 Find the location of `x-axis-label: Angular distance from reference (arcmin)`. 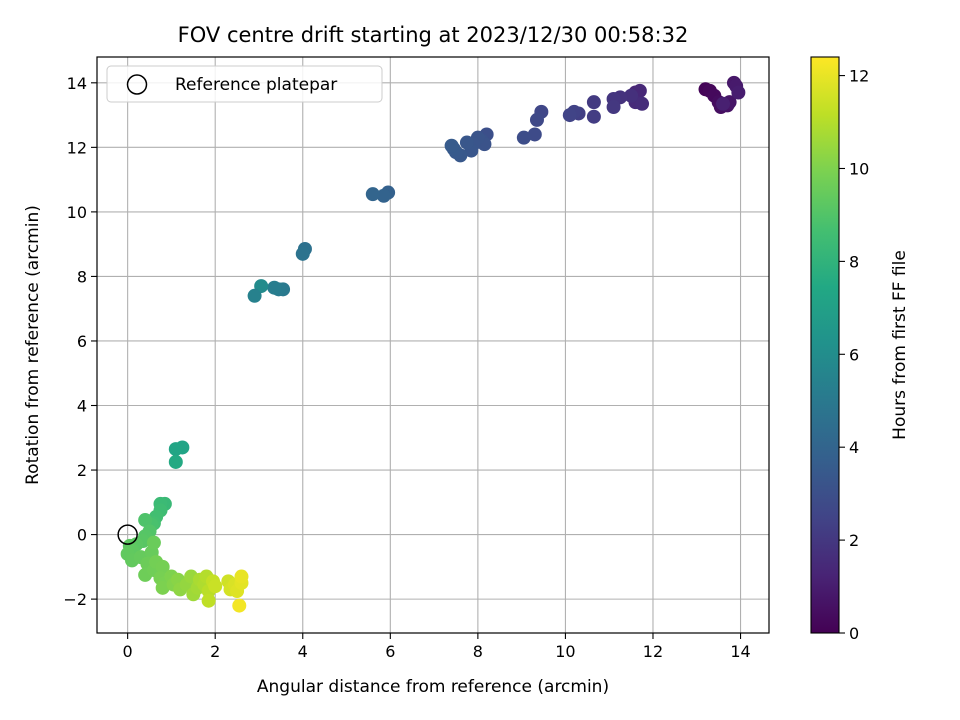

x-axis-label: Angular distance from reference (arcmin) is located at coordinates (433, 687).